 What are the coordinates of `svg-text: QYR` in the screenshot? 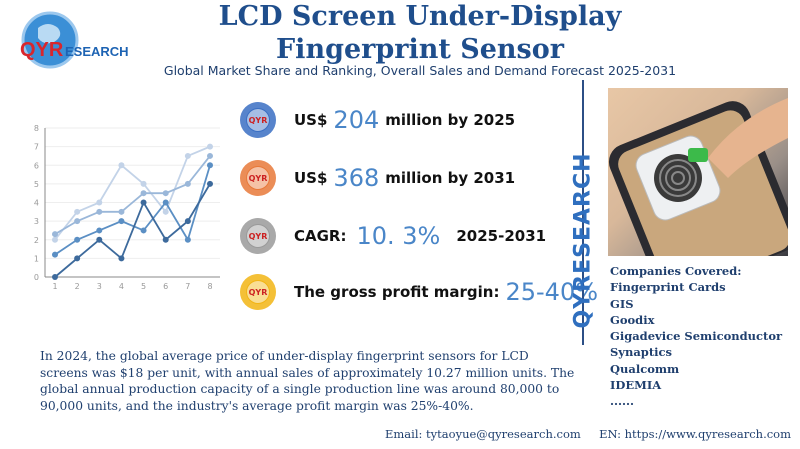 It's located at (42, 50).